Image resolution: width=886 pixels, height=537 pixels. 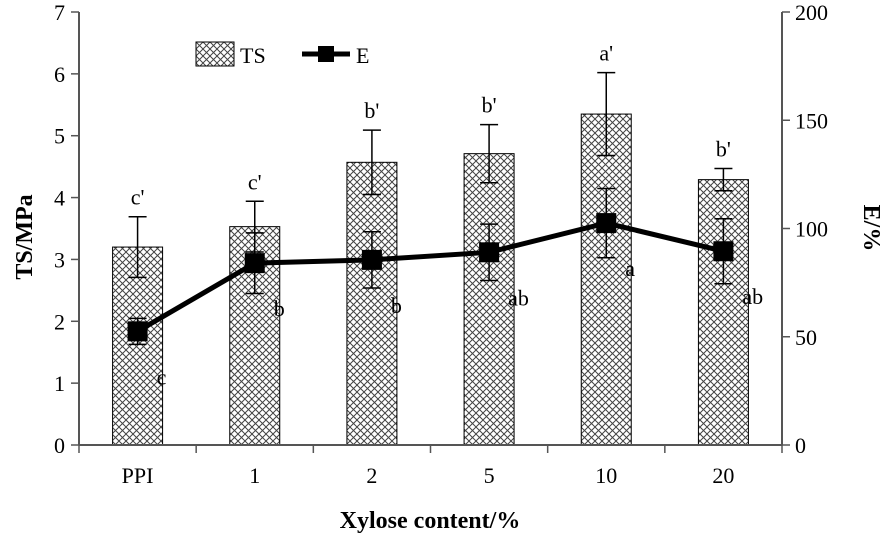 What do you see at coordinates (489, 475) in the screenshot?
I see `x-tick-label-3: 5` at bounding box center [489, 475].